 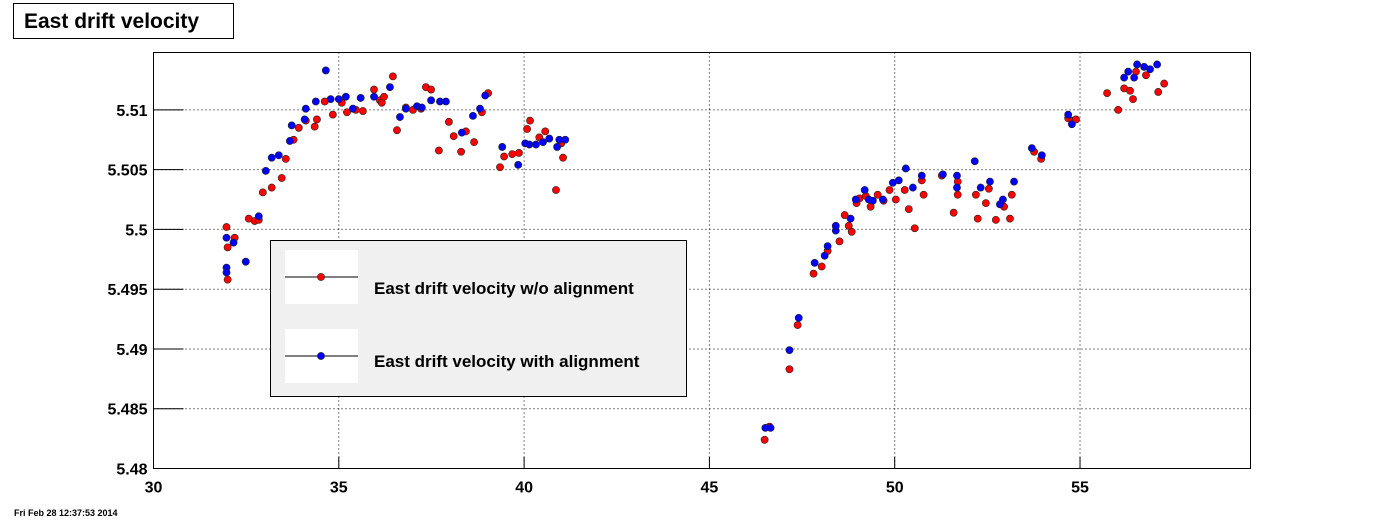 I want to click on timestamp: Fri Feb 28 12:37:53 2014, so click(x=66, y=513).